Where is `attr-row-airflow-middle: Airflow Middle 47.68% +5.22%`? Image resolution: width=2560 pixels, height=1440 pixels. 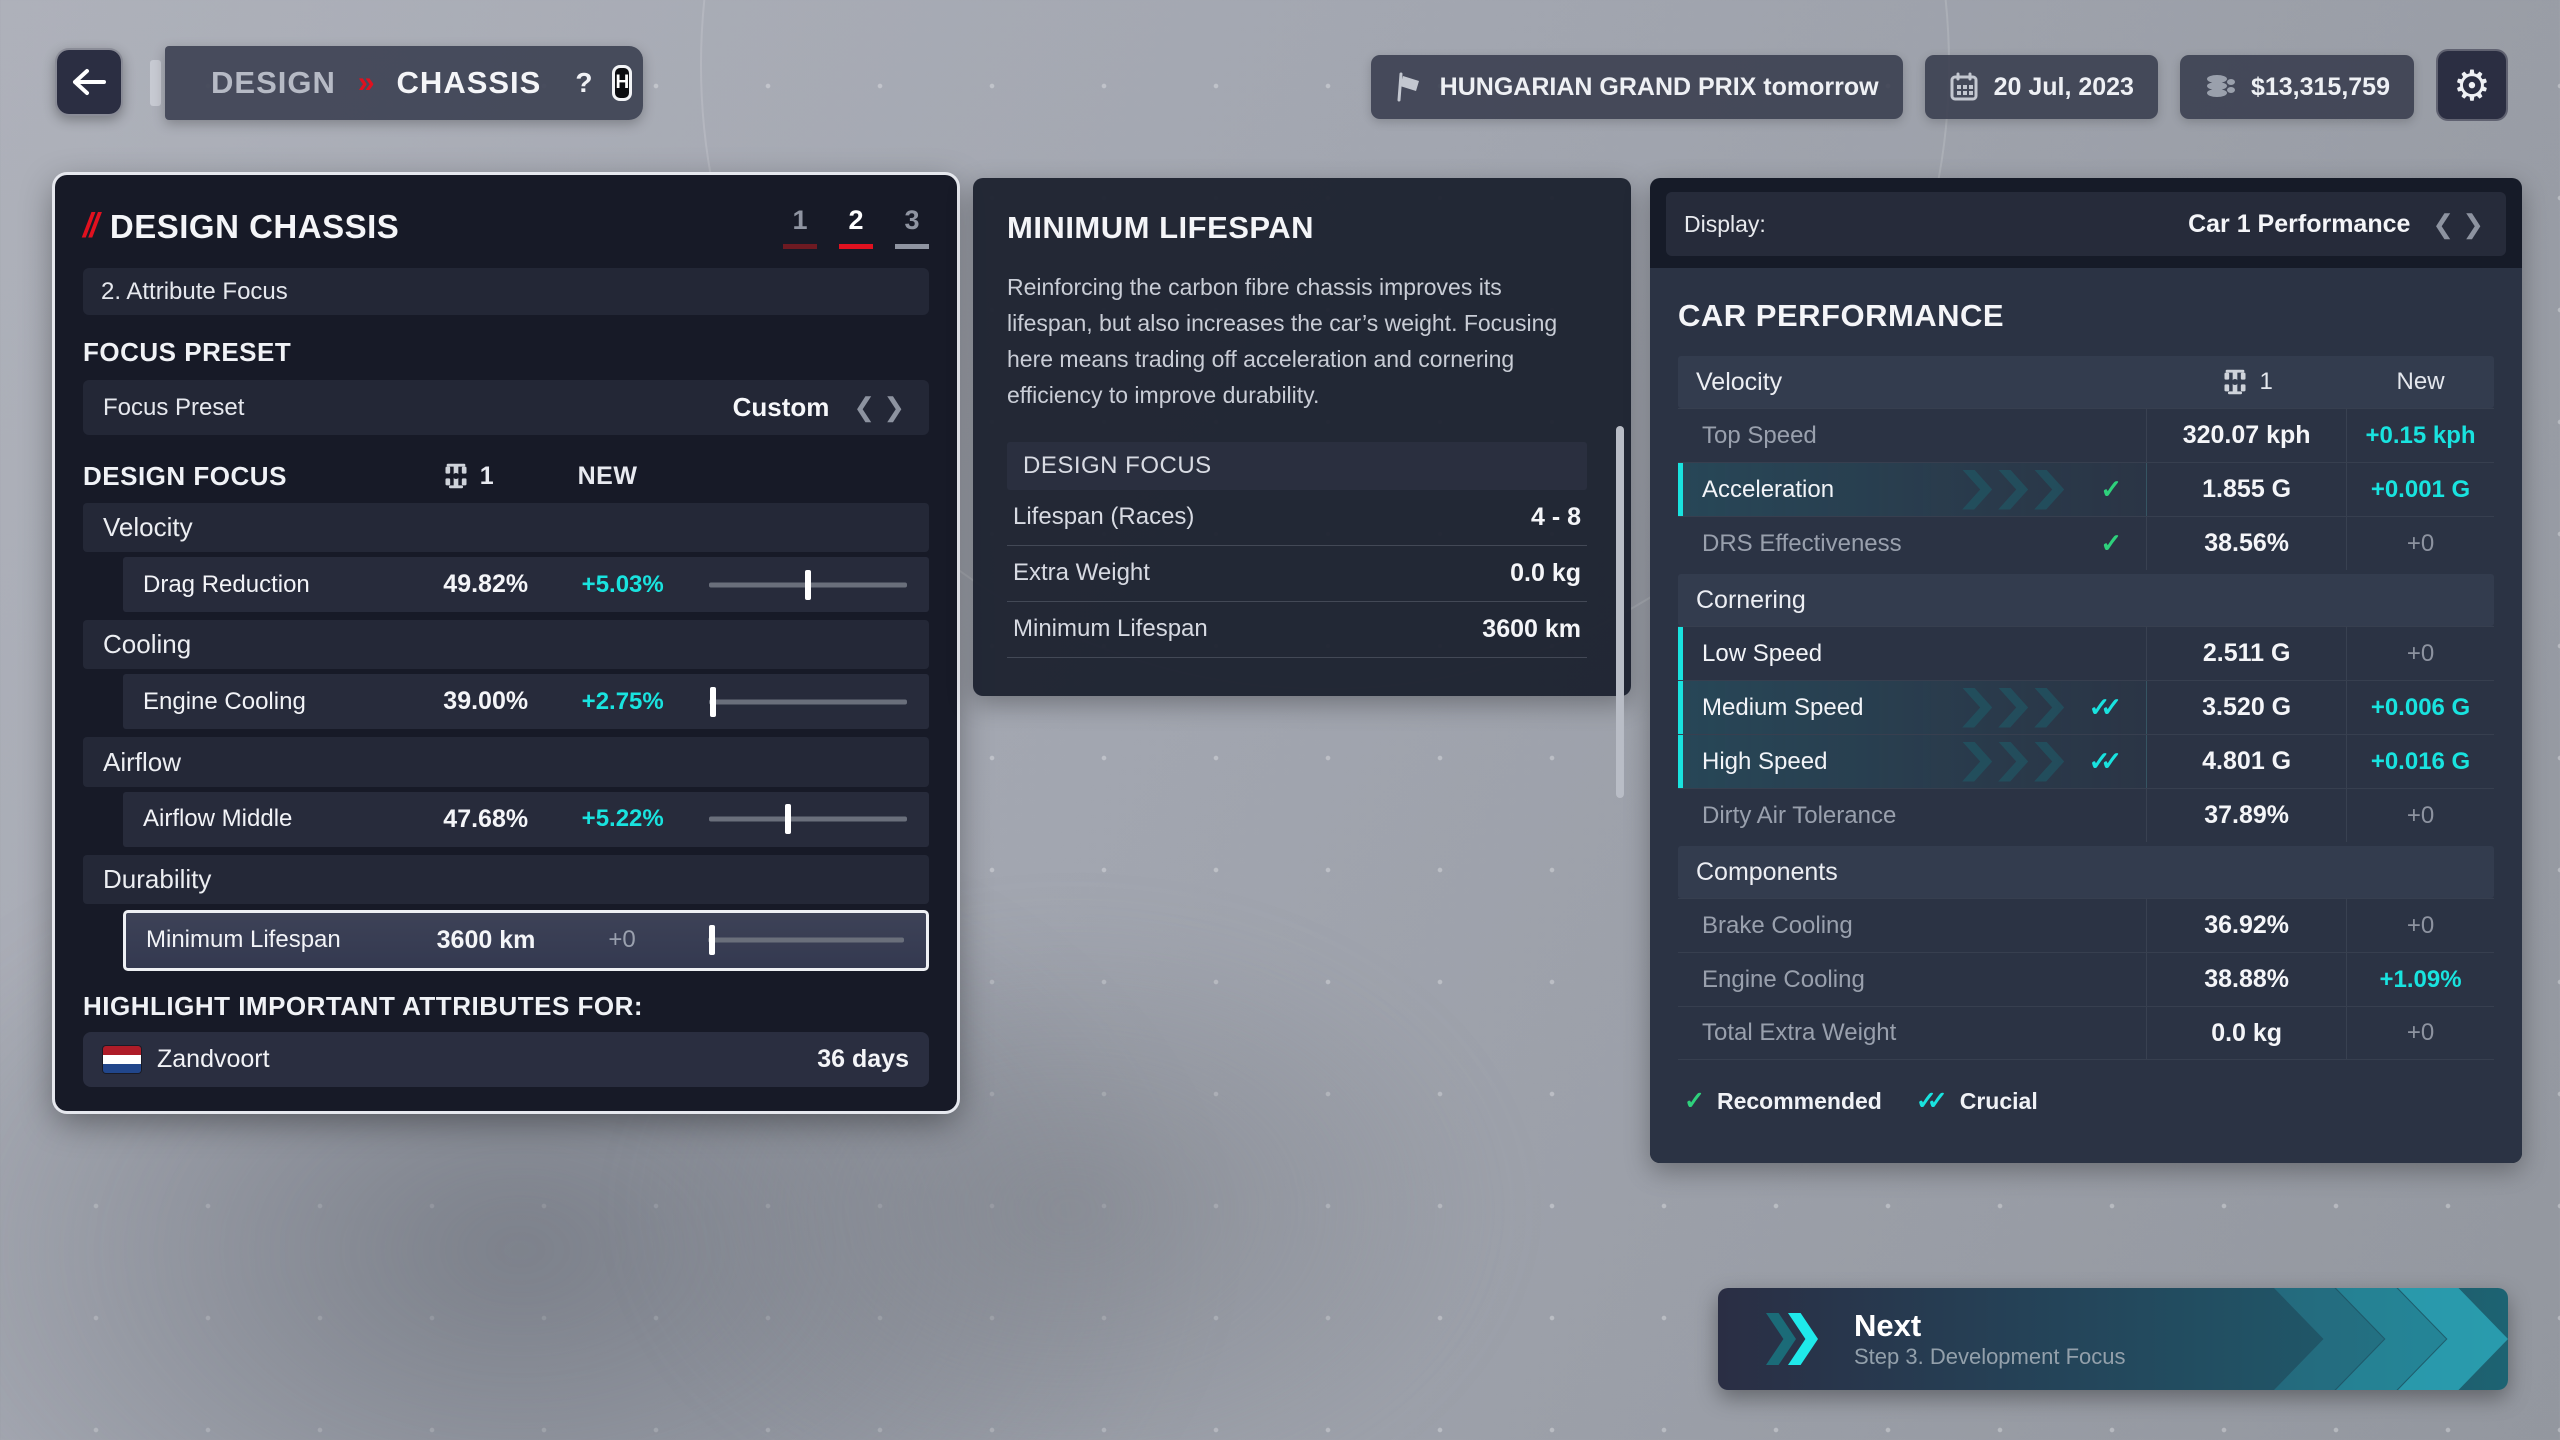
attr-row-airflow-middle: Airflow Middle 47.68% +5.22% is located at coordinates (526, 819).